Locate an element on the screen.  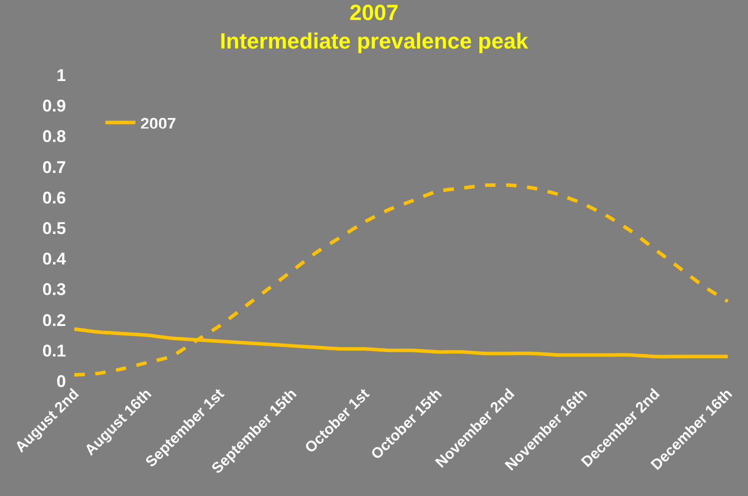
y-tick-label: 0.9 is located at coordinates (54, 106).